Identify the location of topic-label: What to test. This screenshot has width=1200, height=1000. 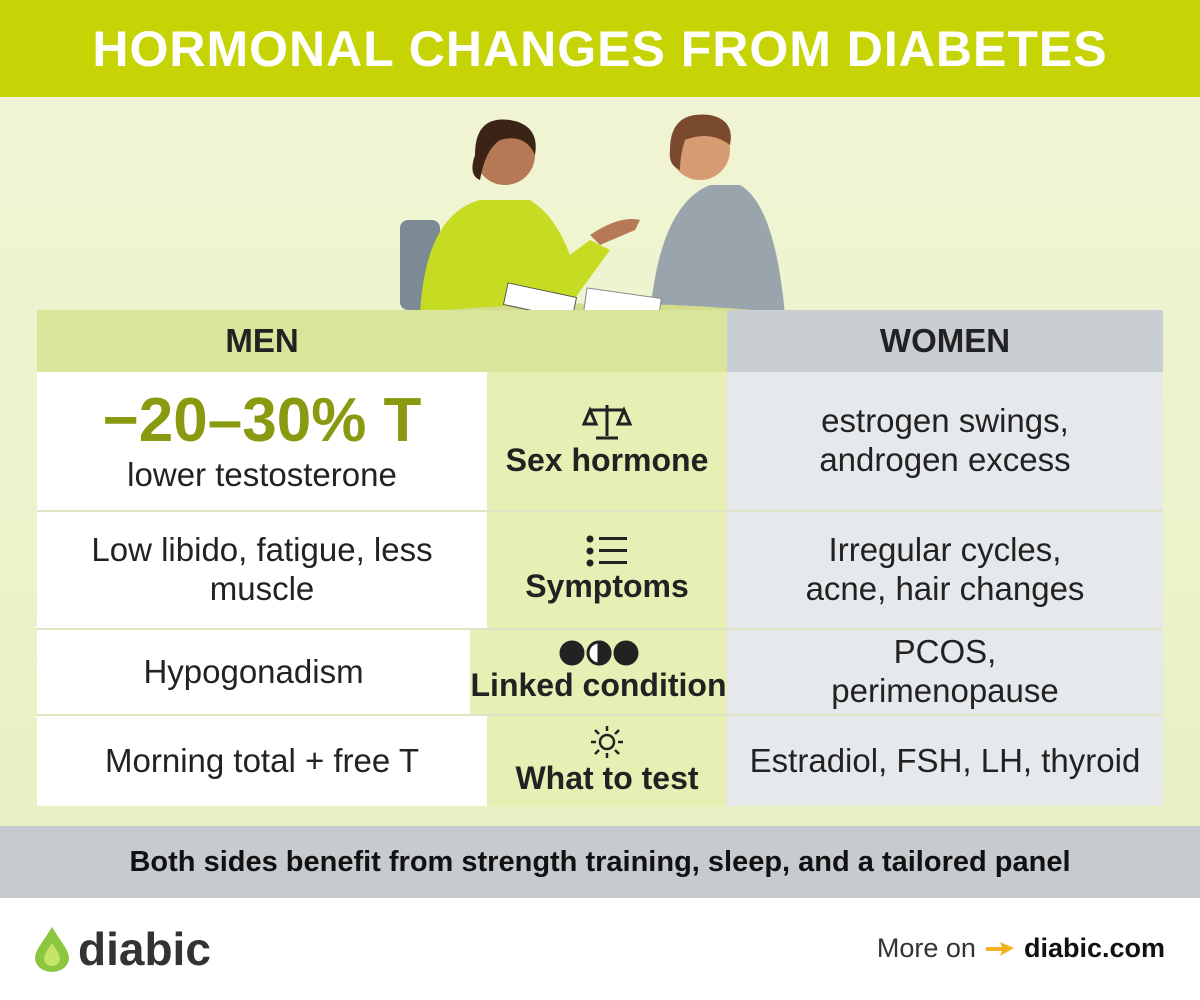
(607, 778).